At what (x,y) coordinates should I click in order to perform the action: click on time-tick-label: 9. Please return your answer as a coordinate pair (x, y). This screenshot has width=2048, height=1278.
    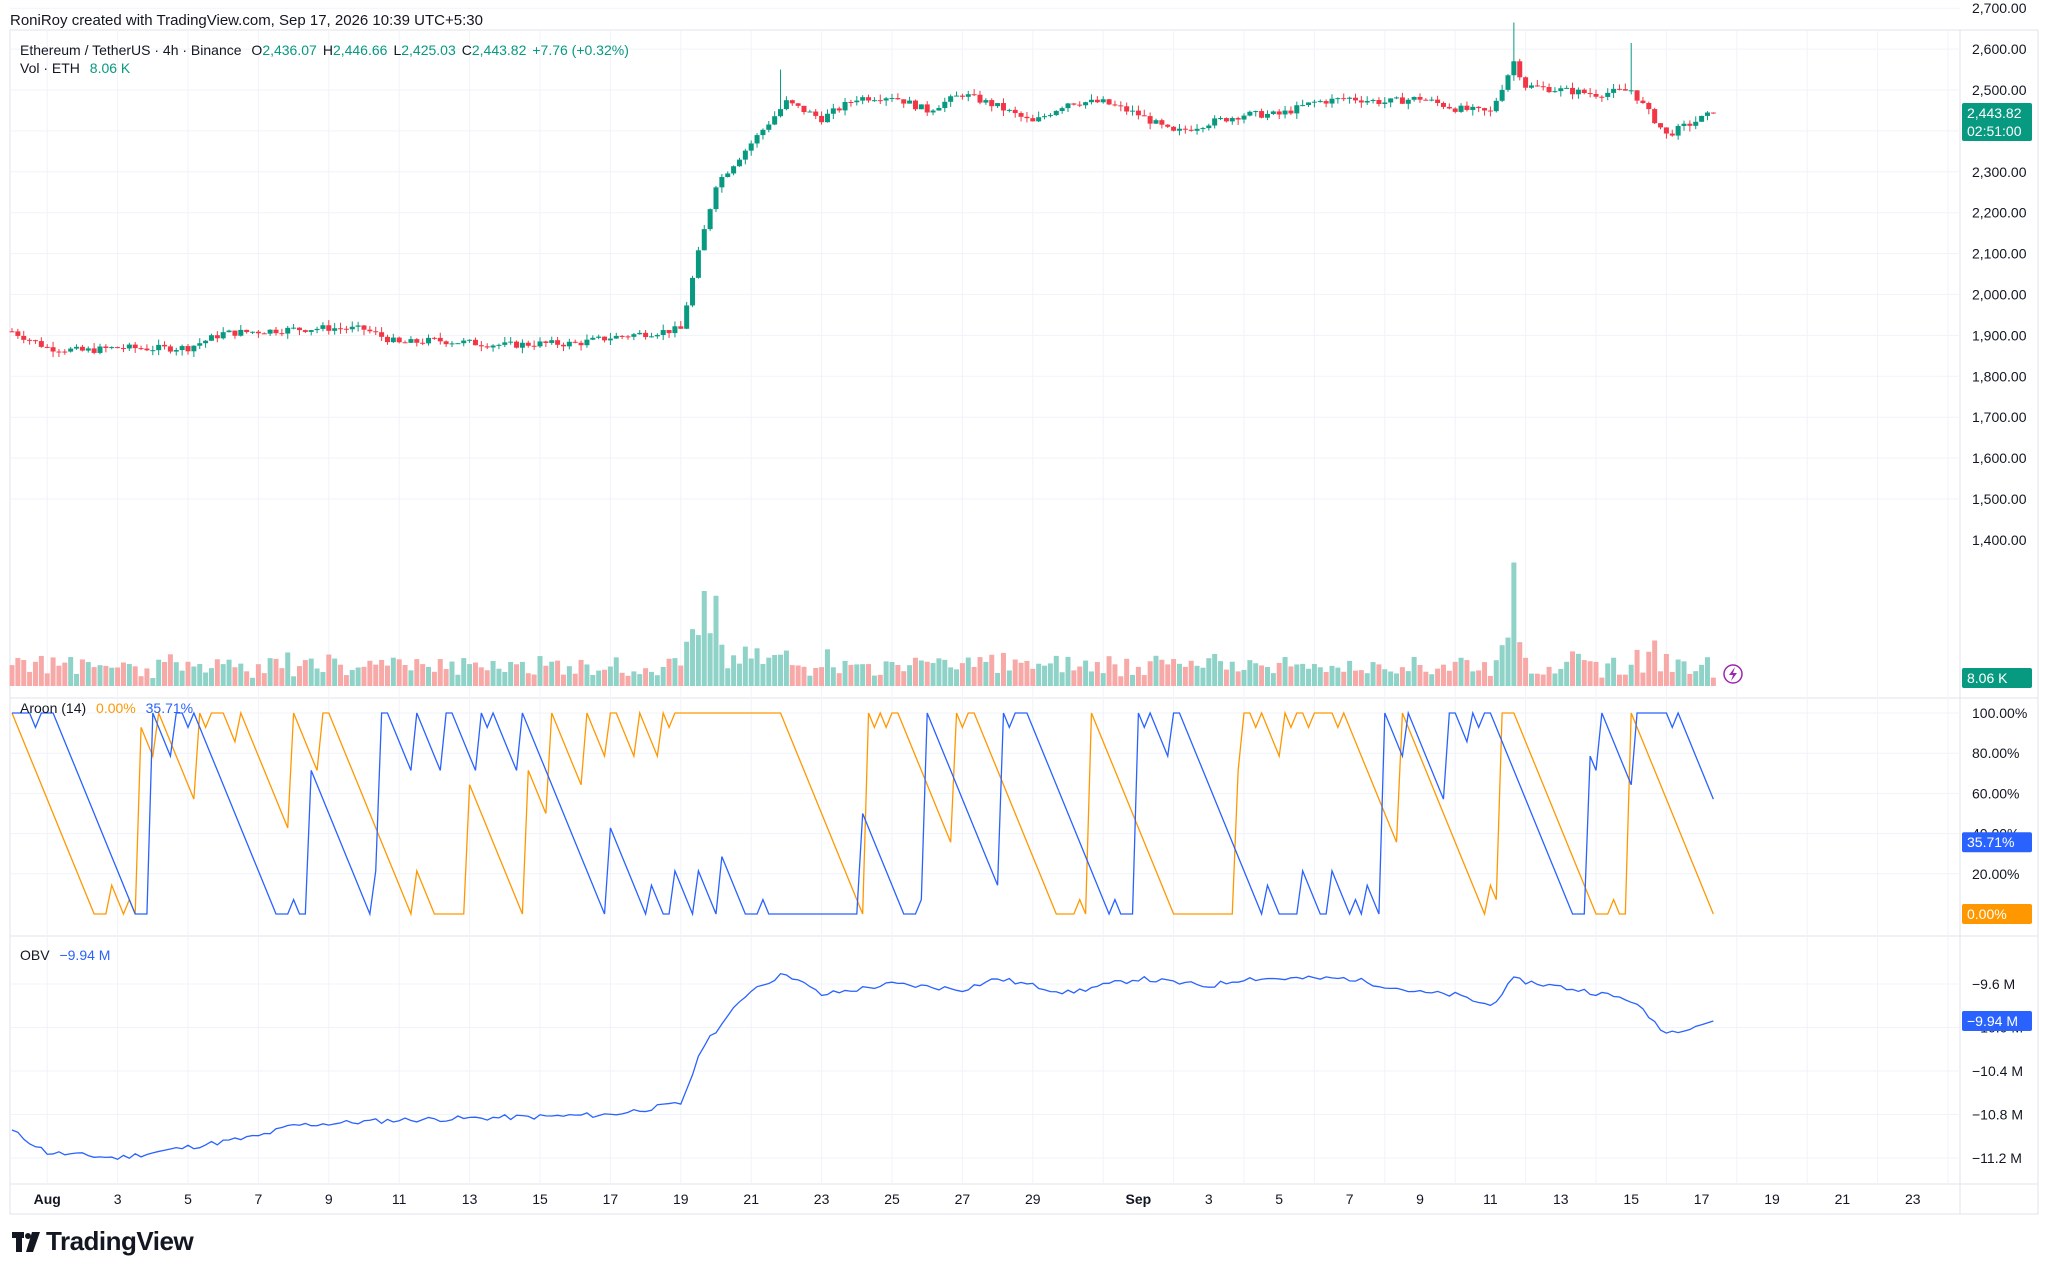
    Looking at the image, I should click on (1420, 1199).